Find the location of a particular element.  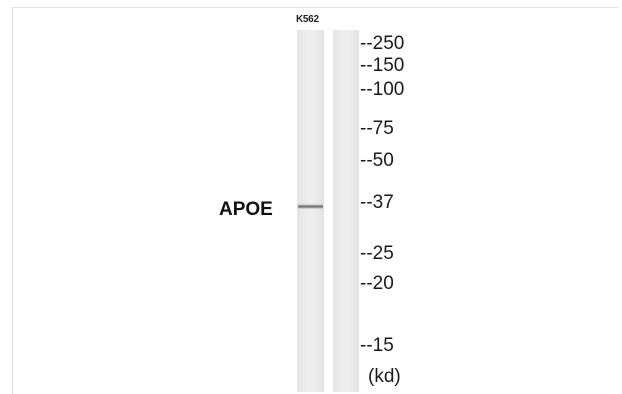

protein-band is located at coordinates (310, 206).